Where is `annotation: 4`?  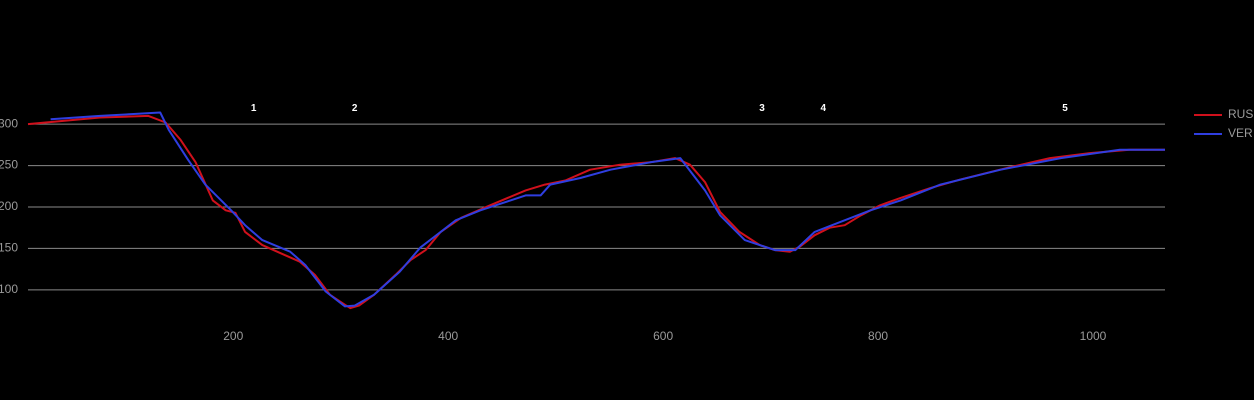
annotation: 4 is located at coordinates (823, 108).